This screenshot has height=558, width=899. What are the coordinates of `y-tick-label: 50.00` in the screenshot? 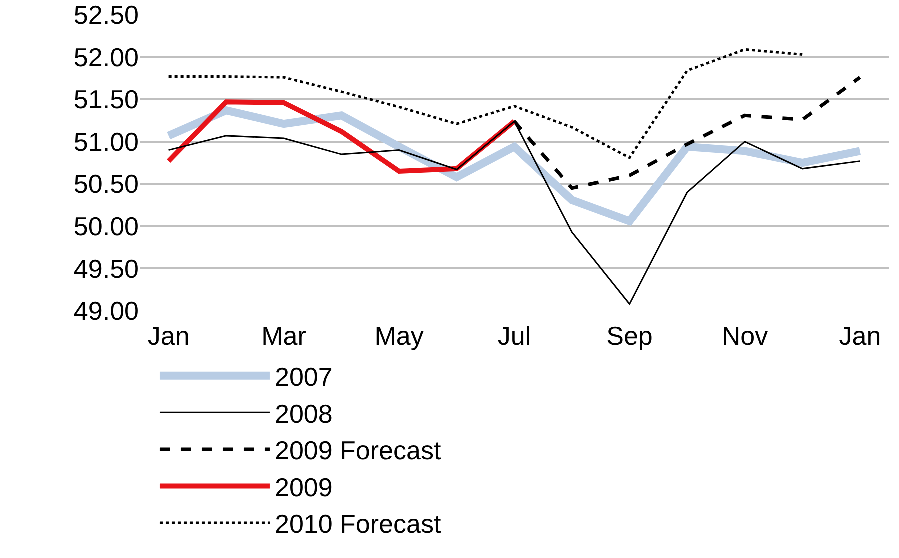 It's located at (106, 227).